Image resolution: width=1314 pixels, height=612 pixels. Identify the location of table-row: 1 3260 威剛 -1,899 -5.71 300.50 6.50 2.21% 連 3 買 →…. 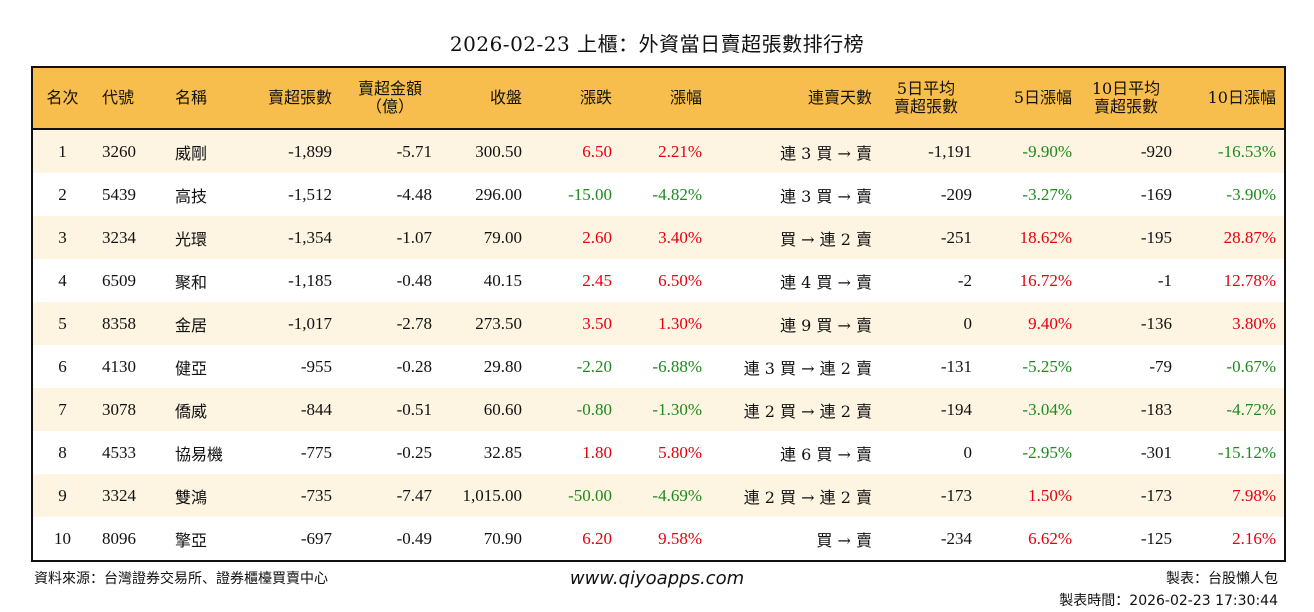
(658, 151).